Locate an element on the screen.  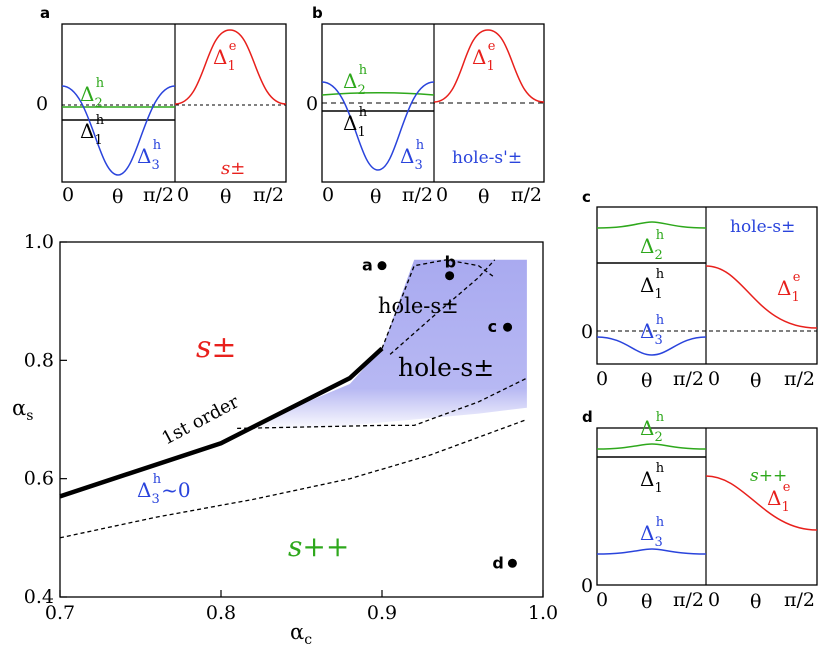
point-d-label: d is located at coordinates (497, 562).